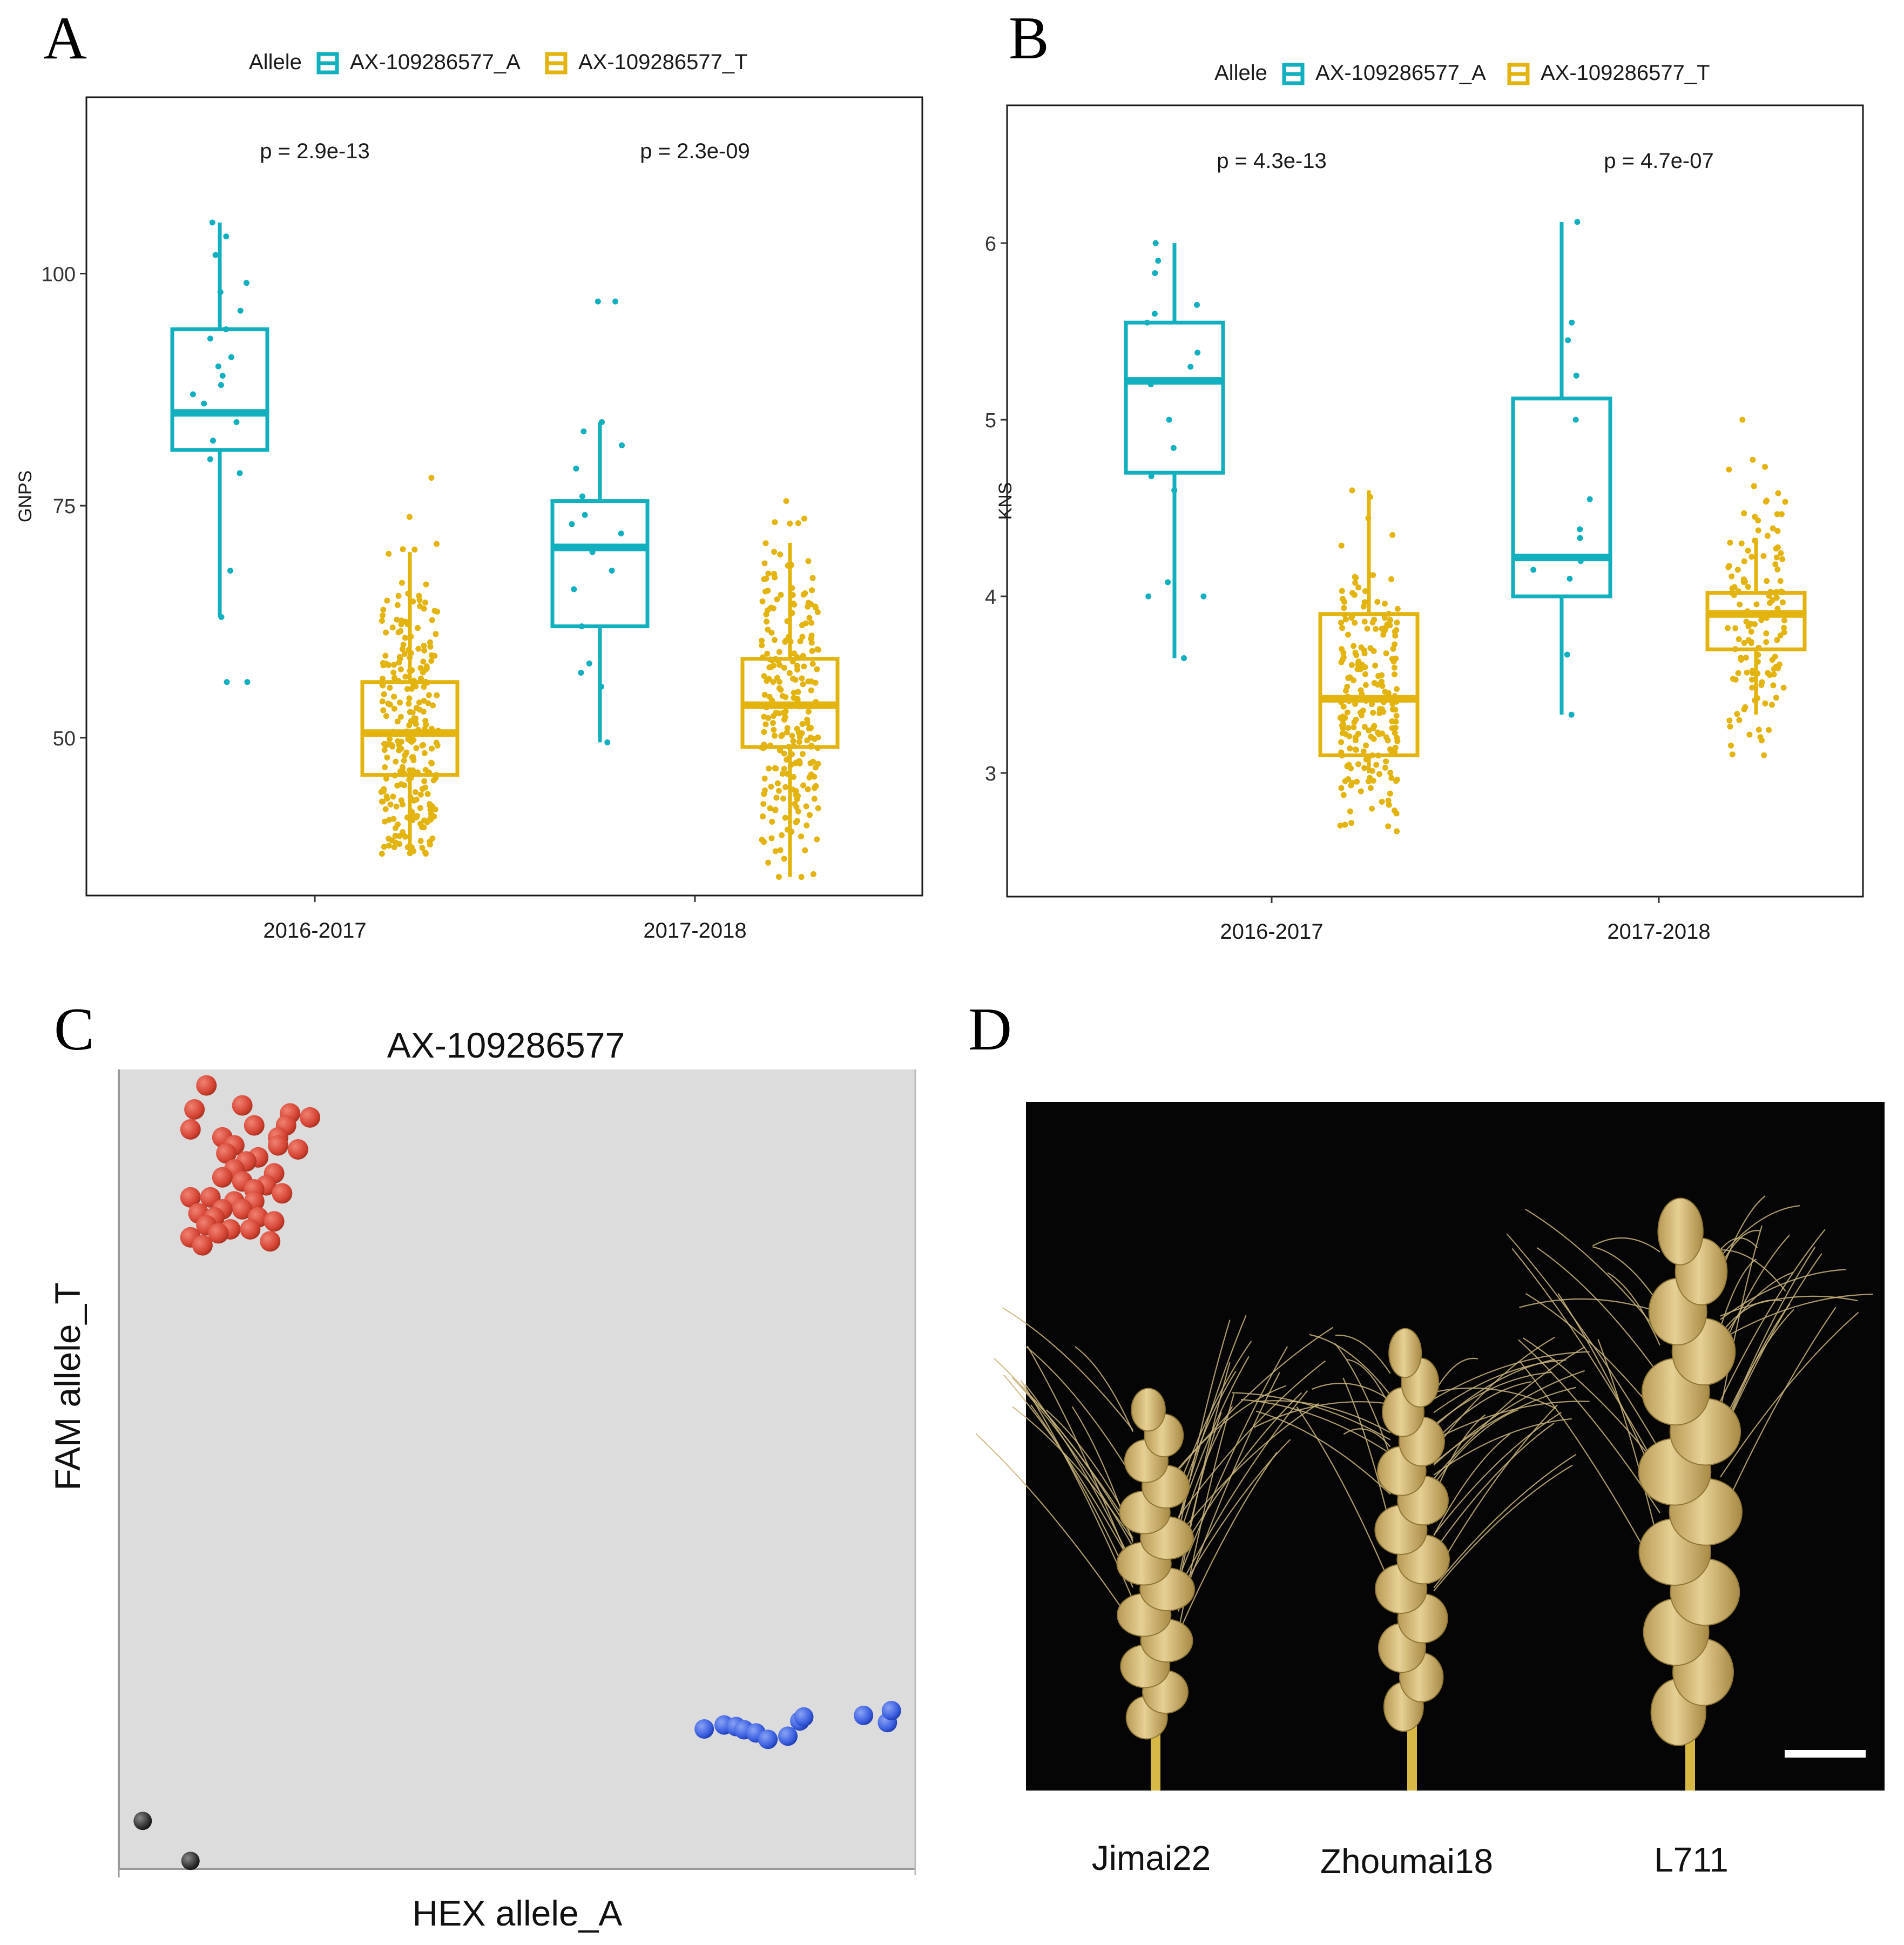 This screenshot has width=1904, height=1945. I want to click on legend-b-entry-allele-a: AX-109286577_A, so click(1400, 73).